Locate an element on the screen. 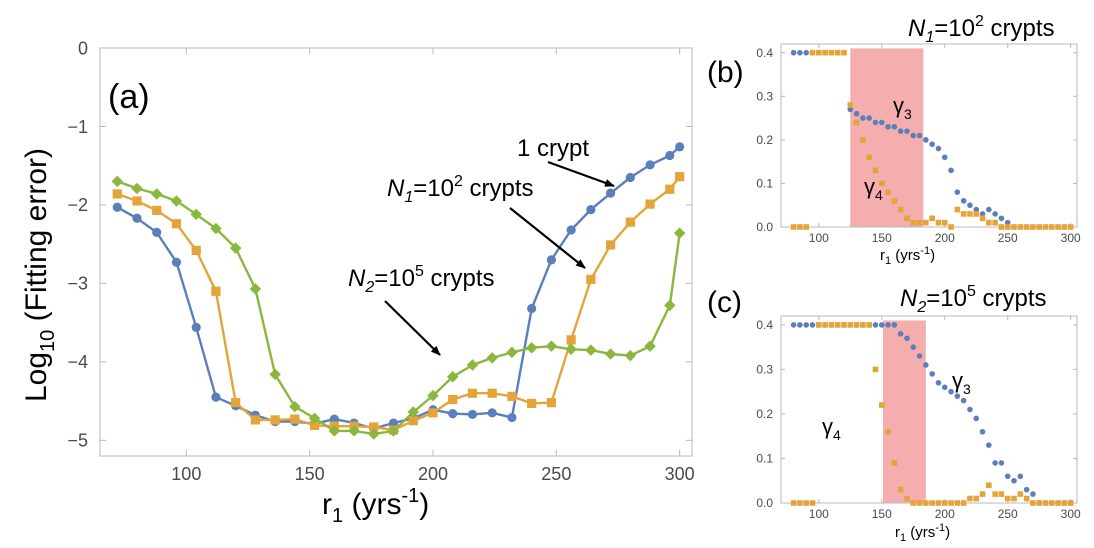 The width and height of the screenshot is (1094, 548). panel-b-y-ticks: 0.0 0.1 0.2 0.3 0.4 is located at coordinates (916, 140).